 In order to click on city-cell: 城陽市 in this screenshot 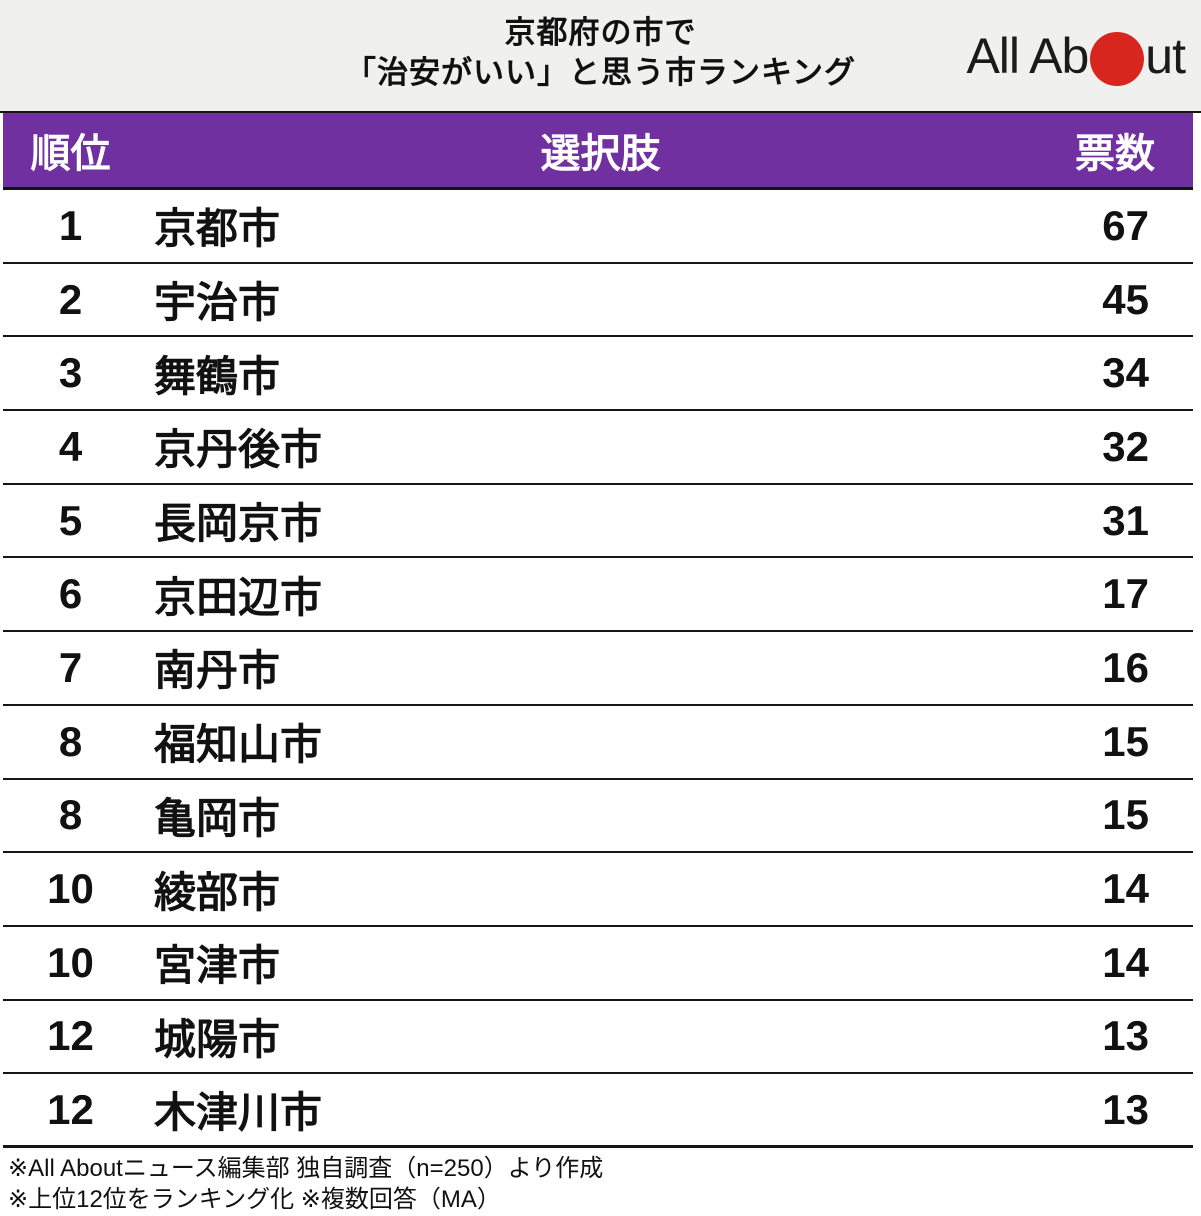, I will do `click(217, 1039)`.